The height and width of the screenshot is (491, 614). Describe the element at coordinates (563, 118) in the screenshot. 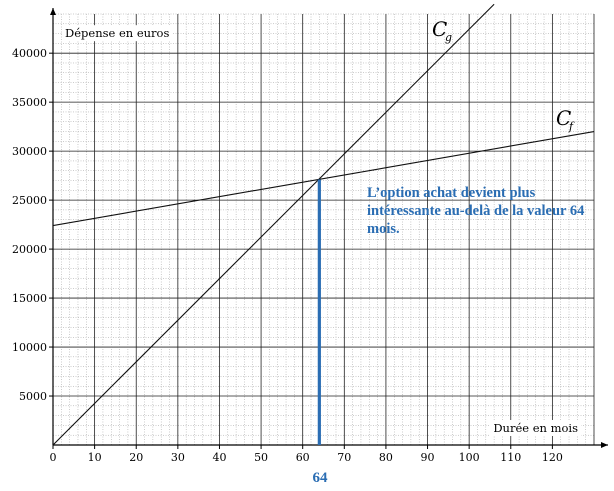

I see `curve-label-cf: C` at that location.